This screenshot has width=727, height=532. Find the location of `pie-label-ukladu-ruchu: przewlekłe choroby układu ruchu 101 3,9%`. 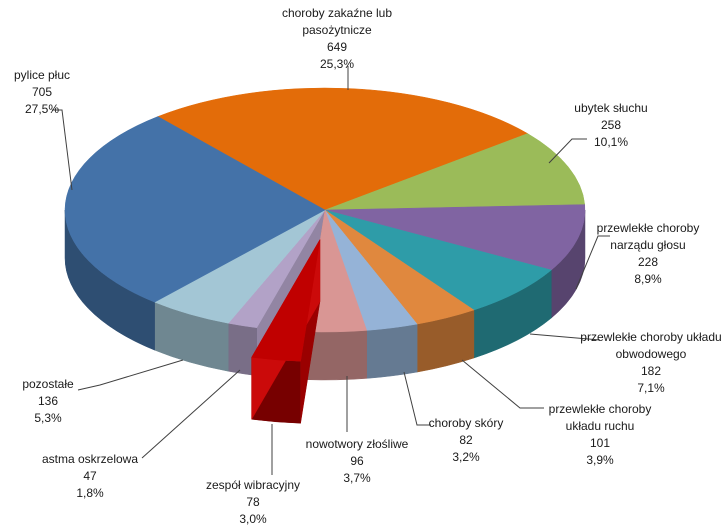

pie-label-ukladu-ruchu: przewlekłe choroby układu ruchu 101 3,9% is located at coordinates (600, 435).